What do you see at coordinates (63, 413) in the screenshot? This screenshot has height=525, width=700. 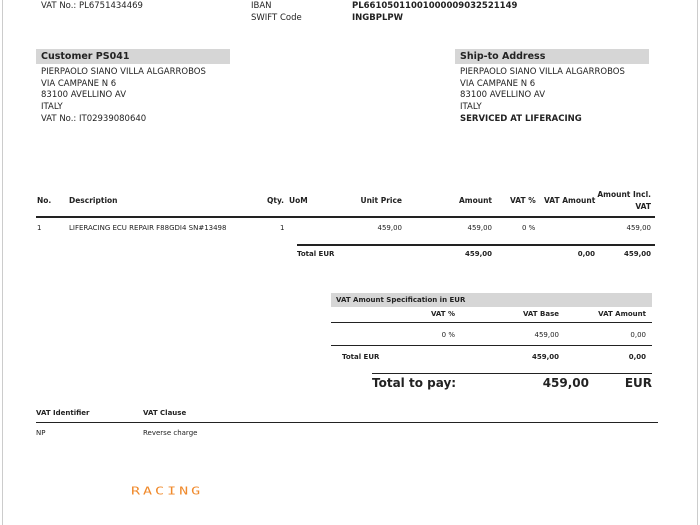 I see `vat-identifier-header: VAT Identifier` at bounding box center [63, 413].